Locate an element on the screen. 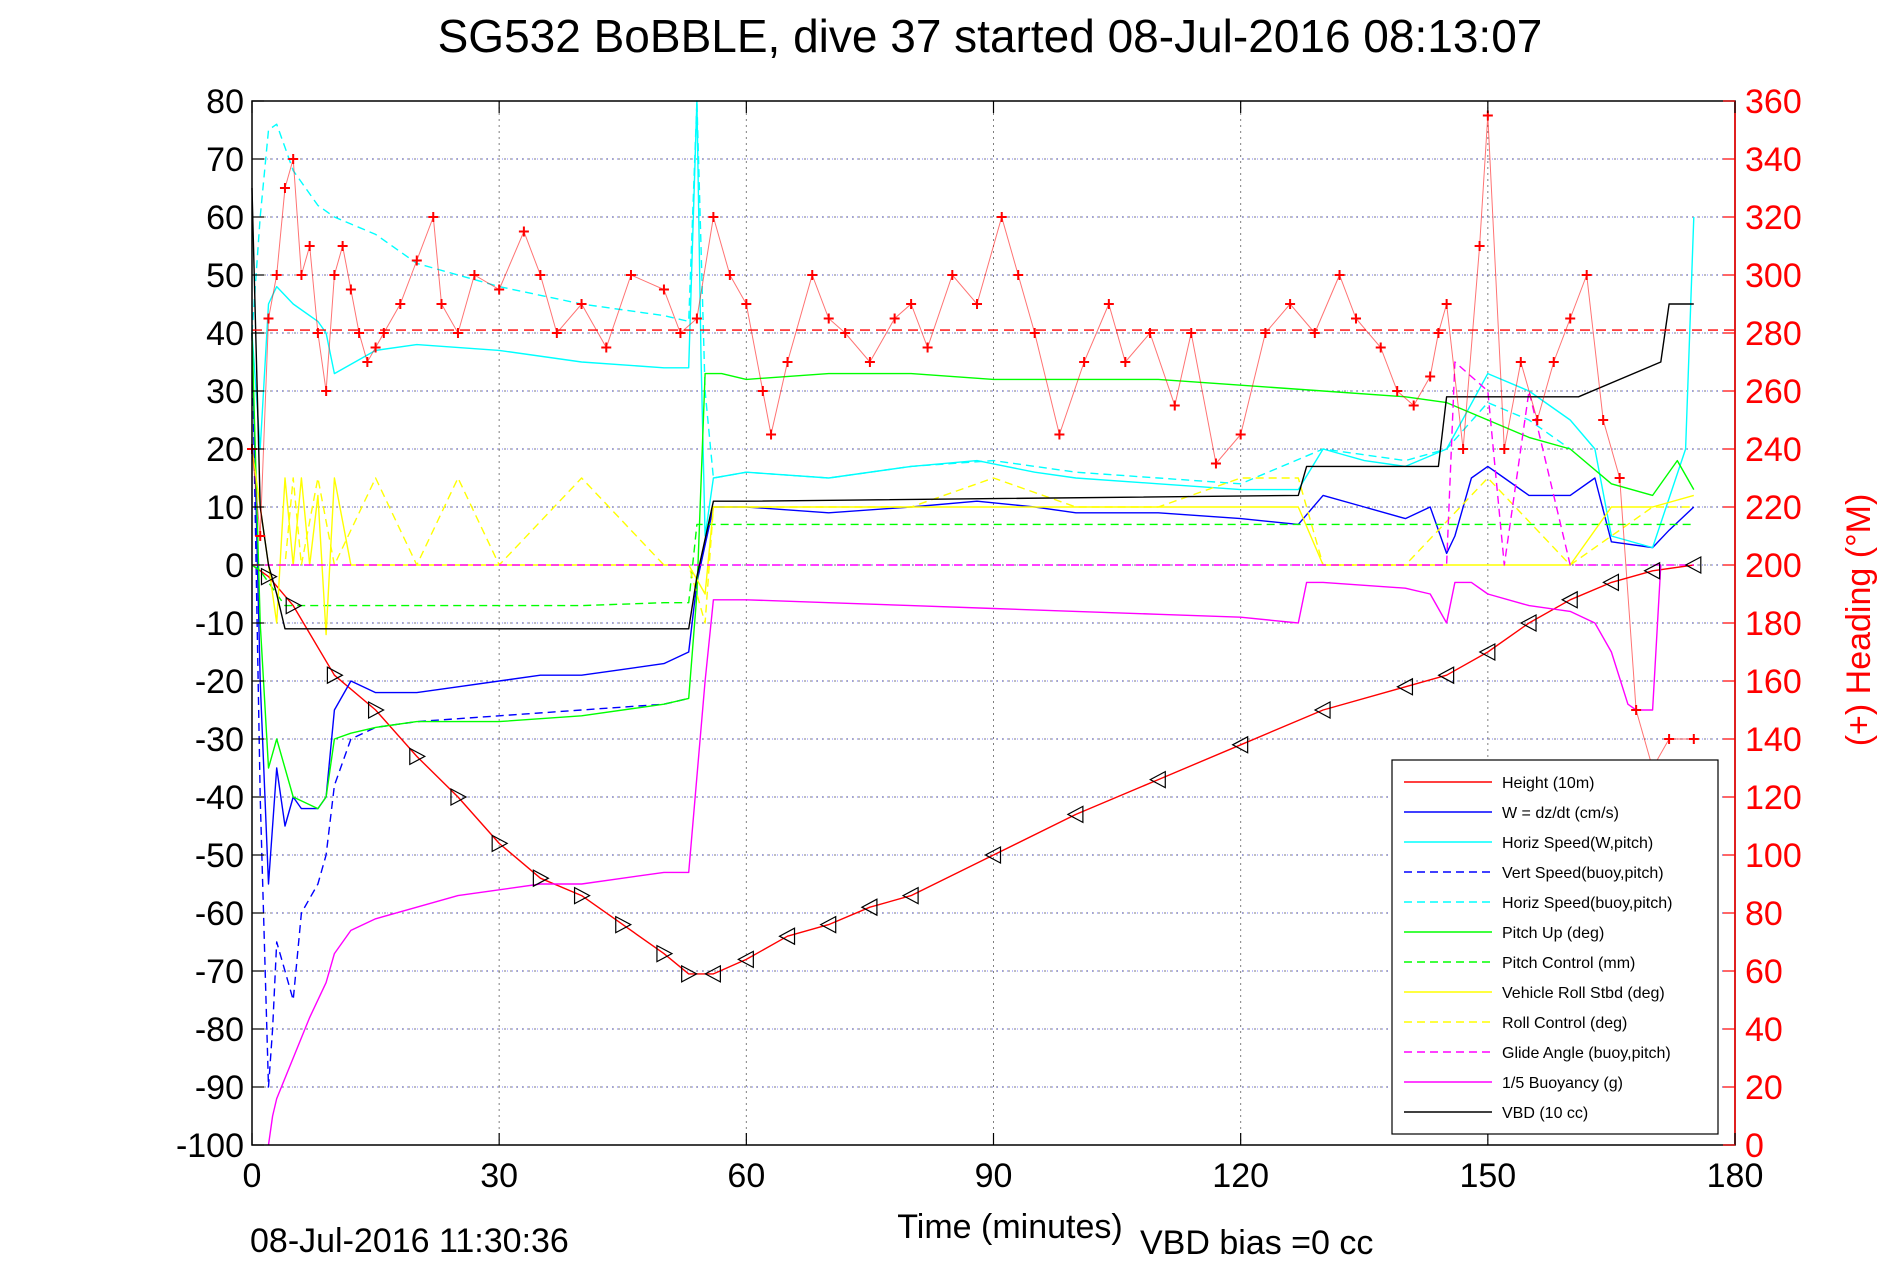  x-axis-label: Time (minutes) is located at coordinates (1009, 1227).